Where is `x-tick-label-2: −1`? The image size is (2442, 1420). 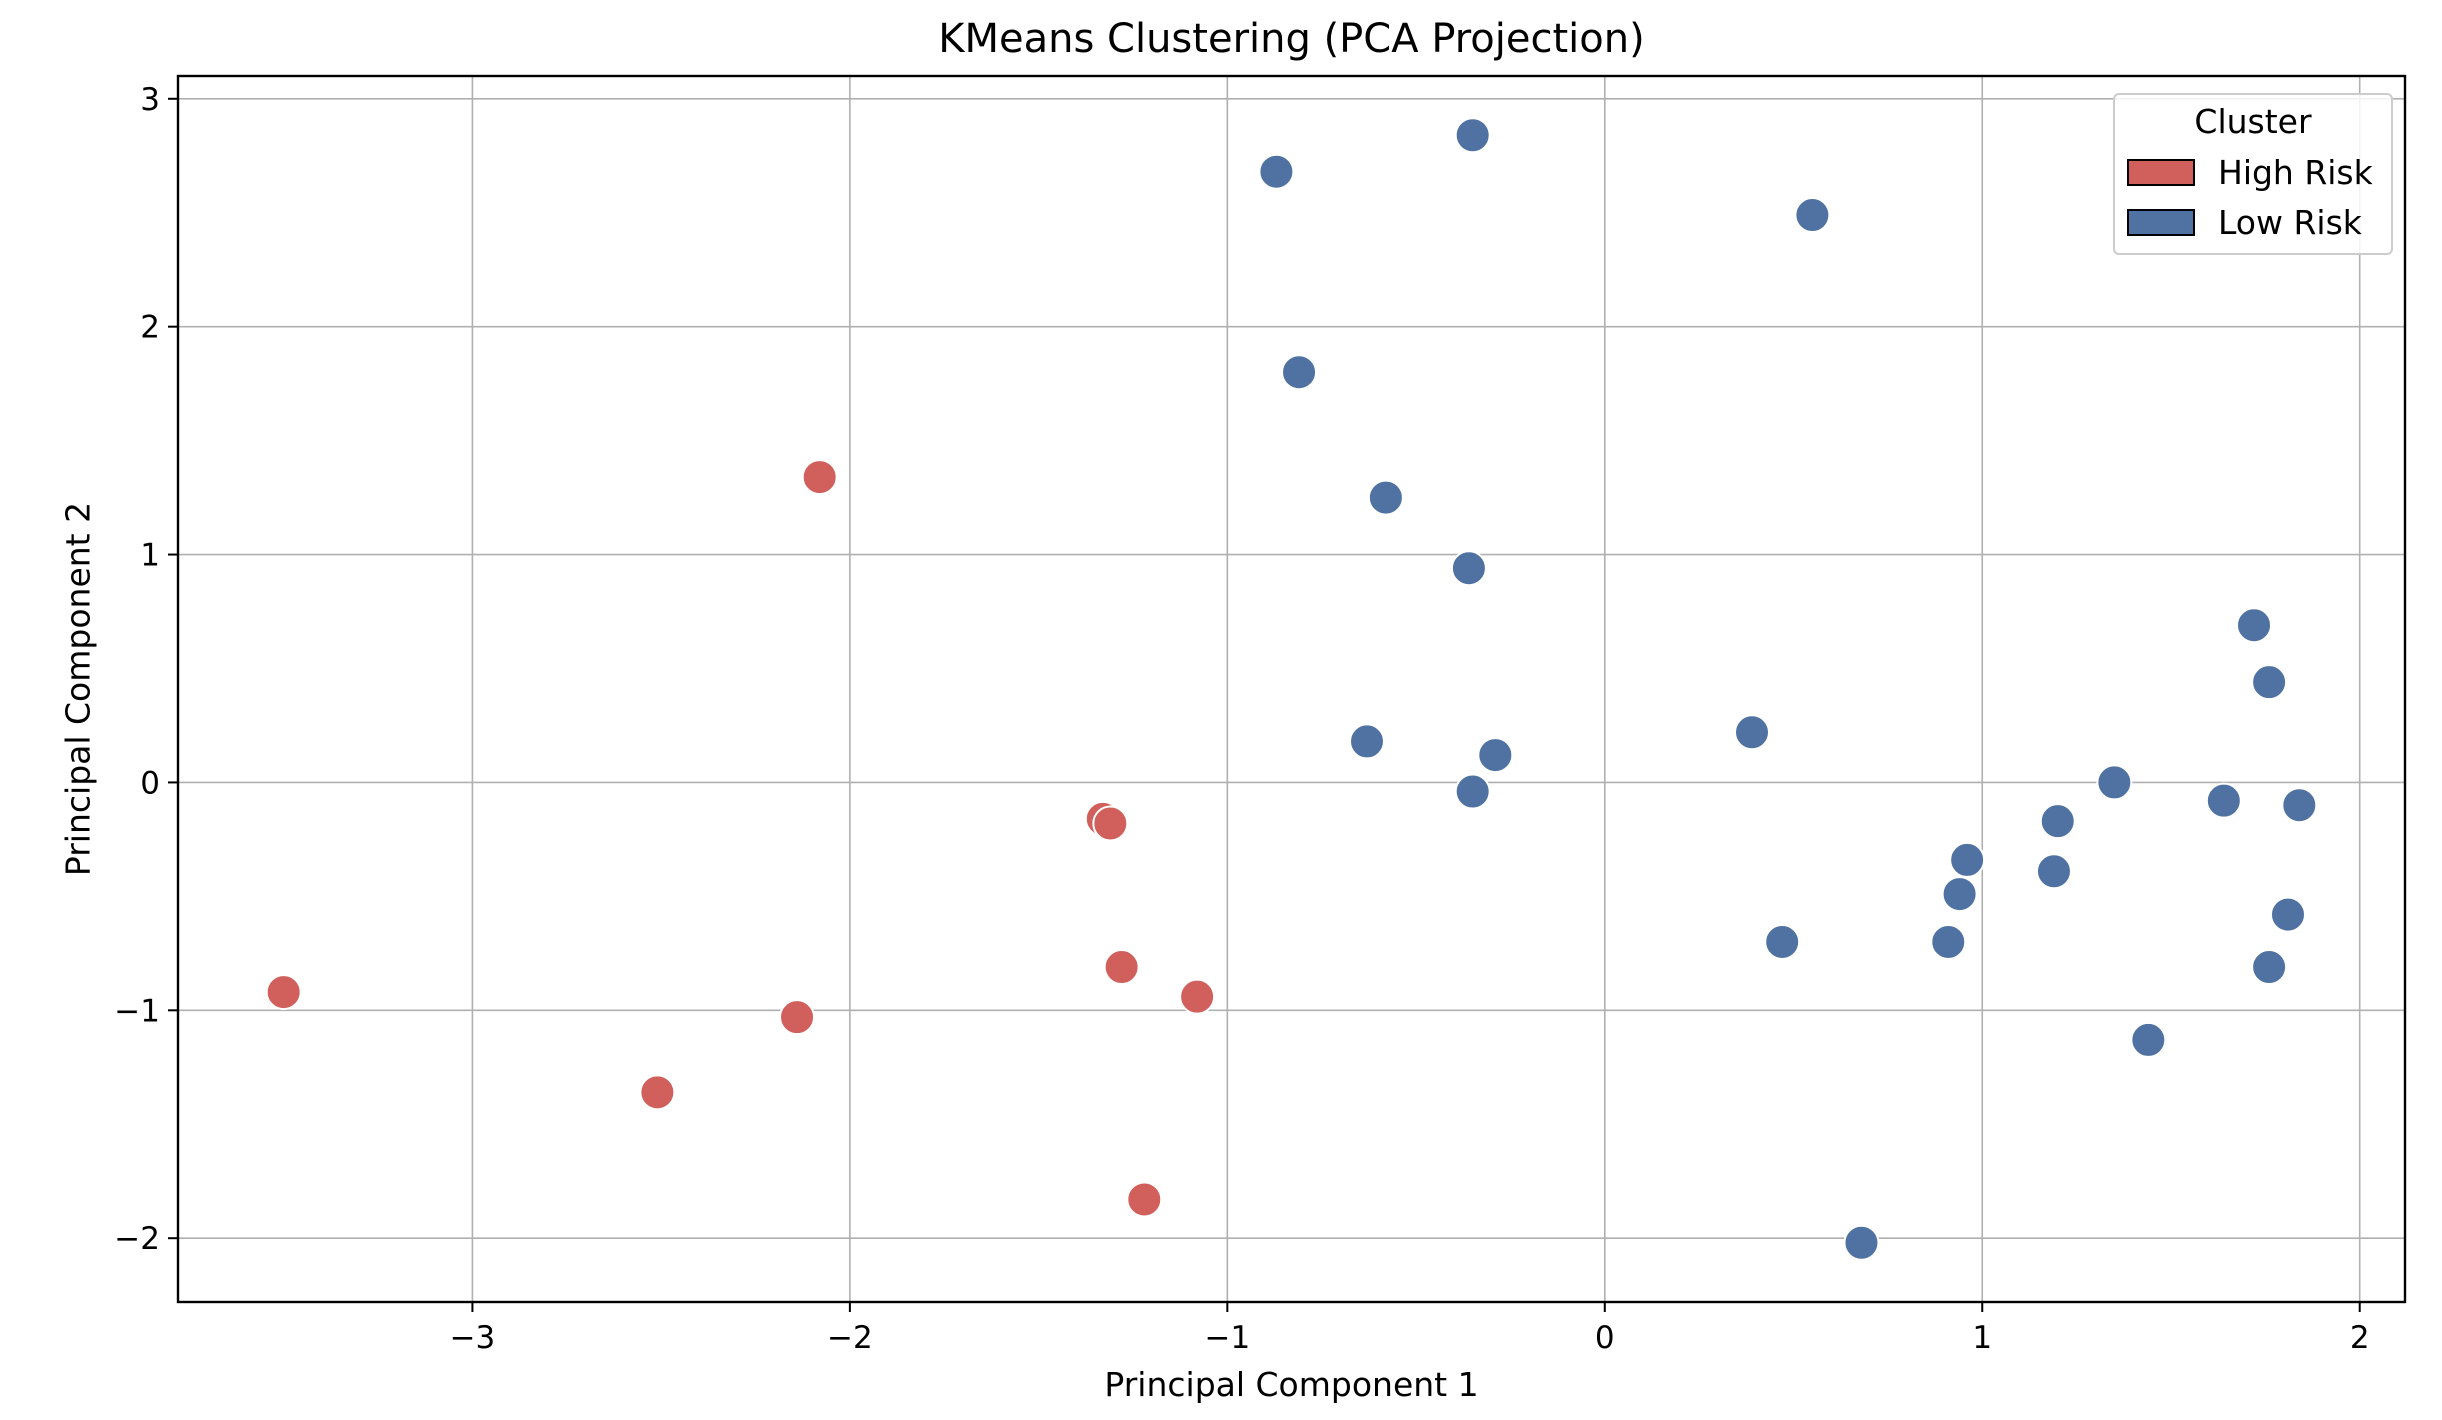
x-tick-label-2: −1 is located at coordinates (1227, 1338).